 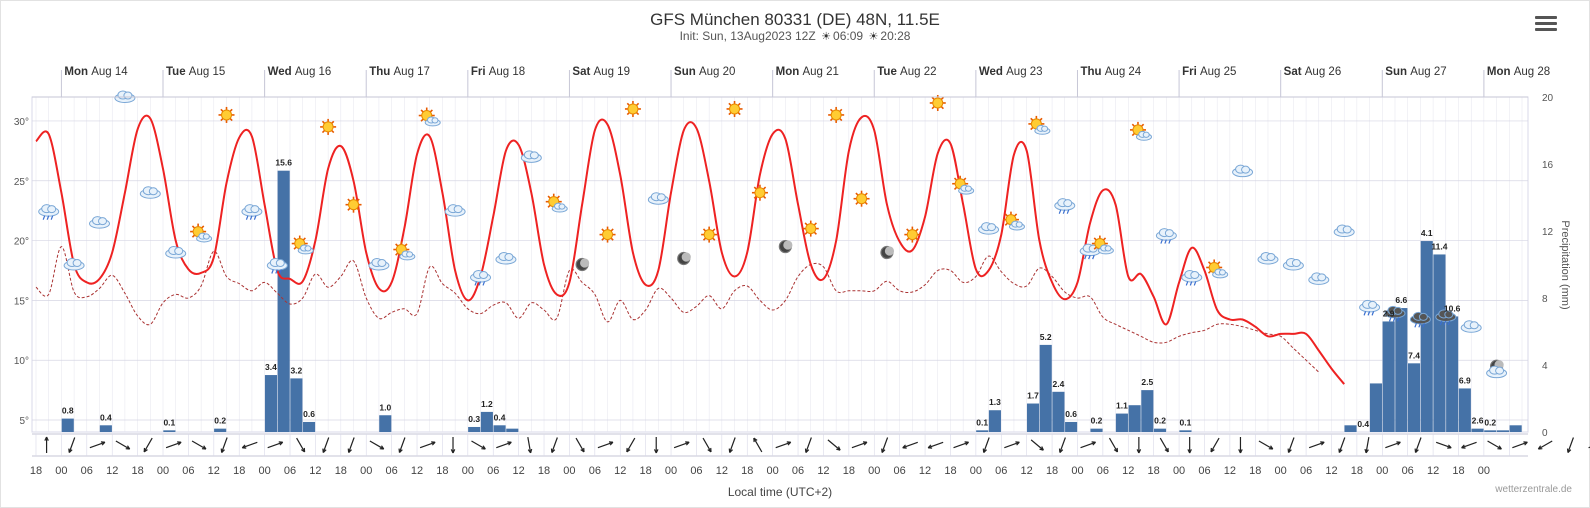 I want to click on day-date: Aug 26, so click(x=1323, y=72).